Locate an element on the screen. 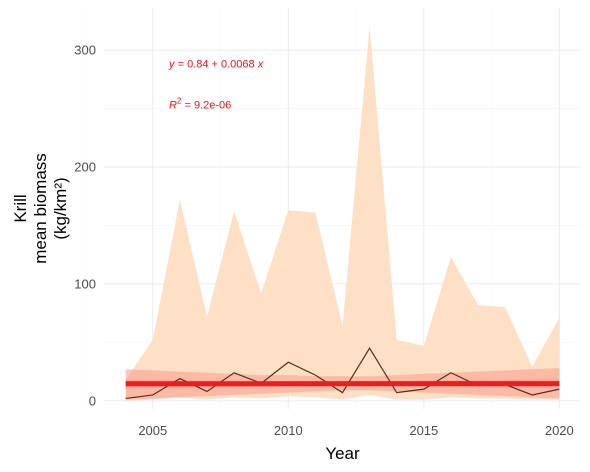  regression-equation: y = 0.84 + 0.0068 x is located at coordinates (216, 65).